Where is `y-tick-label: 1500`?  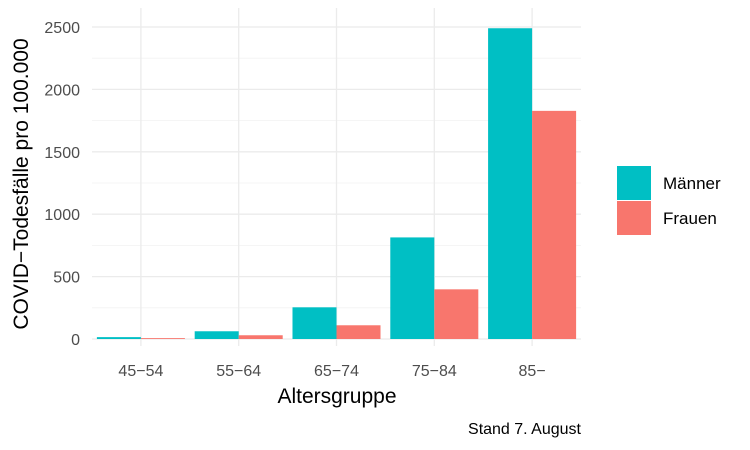 y-tick-label: 1500 is located at coordinates (62, 153).